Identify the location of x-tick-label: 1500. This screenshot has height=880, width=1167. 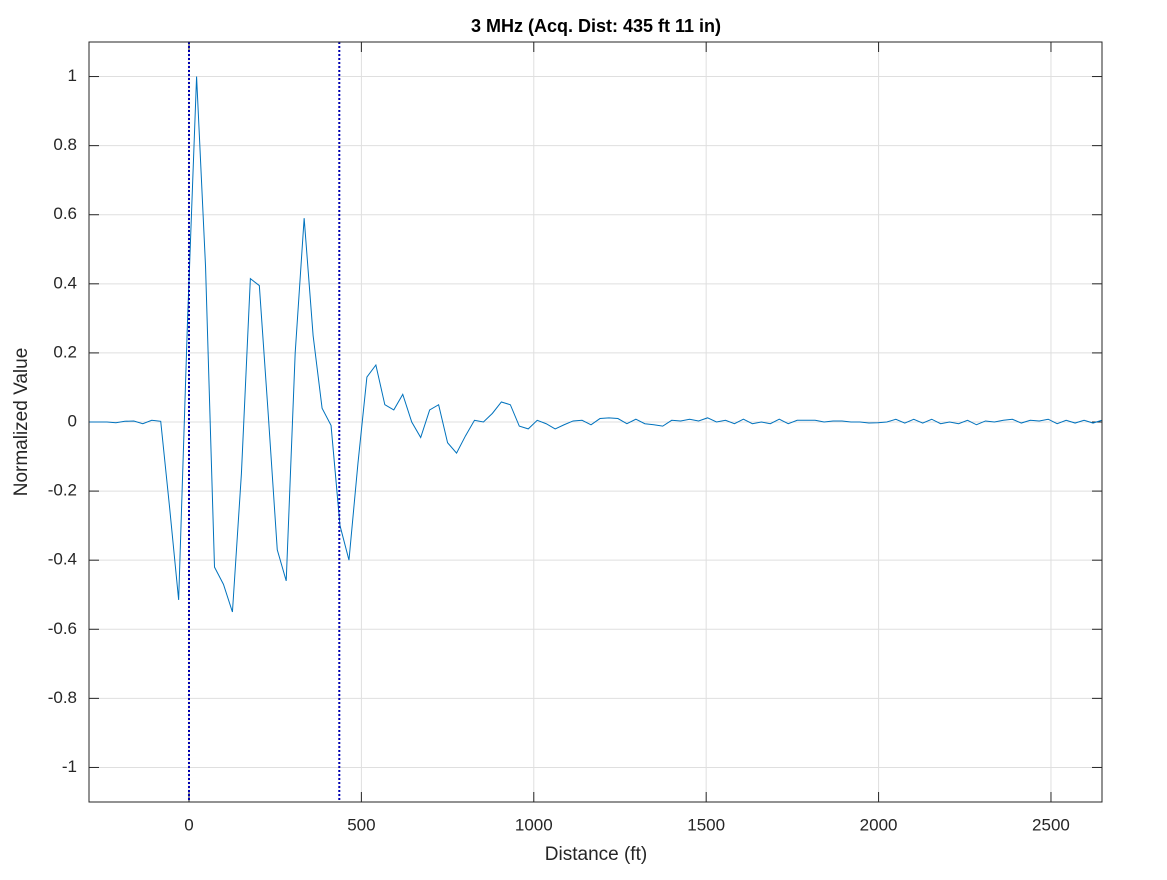
(706, 824).